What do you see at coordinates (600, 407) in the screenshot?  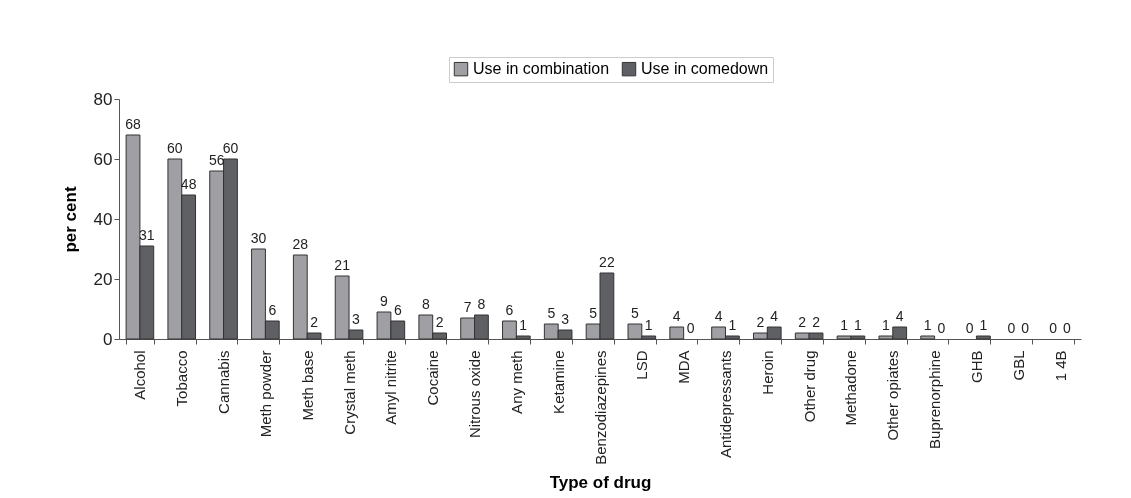 I see `x-tick-label: Benzodiazepines` at bounding box center [600, 407].